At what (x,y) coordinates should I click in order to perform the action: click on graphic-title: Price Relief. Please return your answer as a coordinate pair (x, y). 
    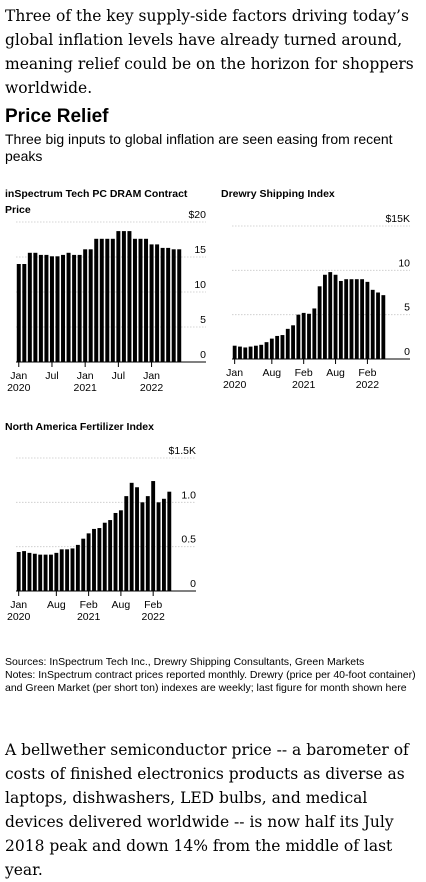
    Looking at the image, I should click on (57, 116).